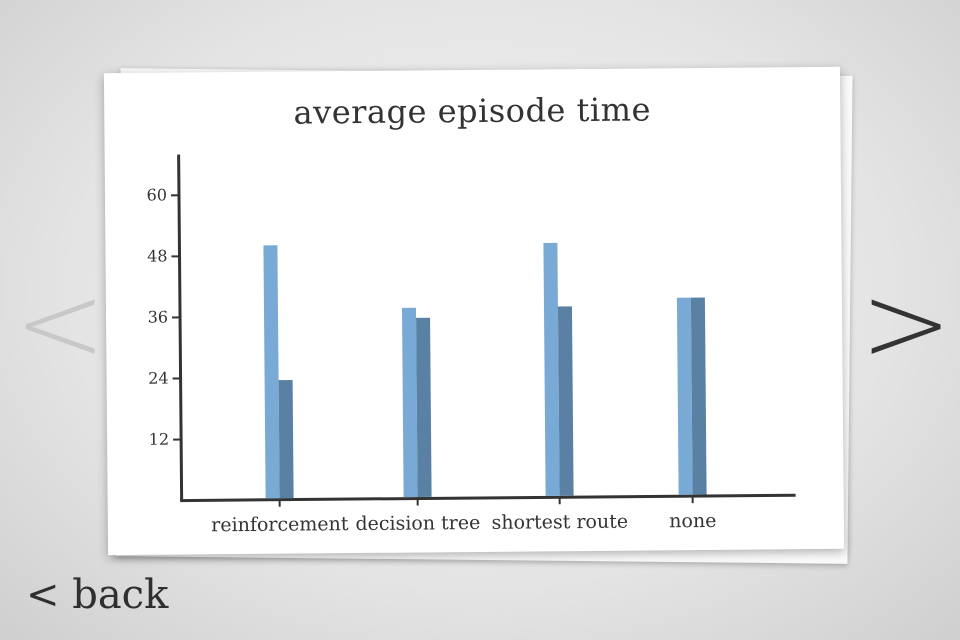 The height and width of the screenshot is (640, 960). What do you see at coordinates (280, 524) in the screenshot?
I see `x-category-label: reinforcement` at bounding box center [280, 524].